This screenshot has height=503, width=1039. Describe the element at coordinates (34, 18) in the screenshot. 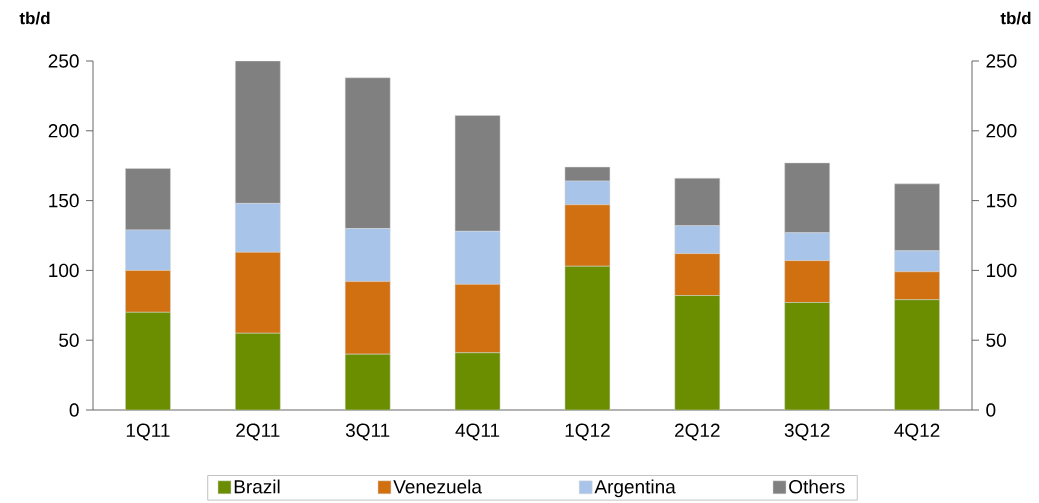

I see `y-axis-title: tb/d` at that location.